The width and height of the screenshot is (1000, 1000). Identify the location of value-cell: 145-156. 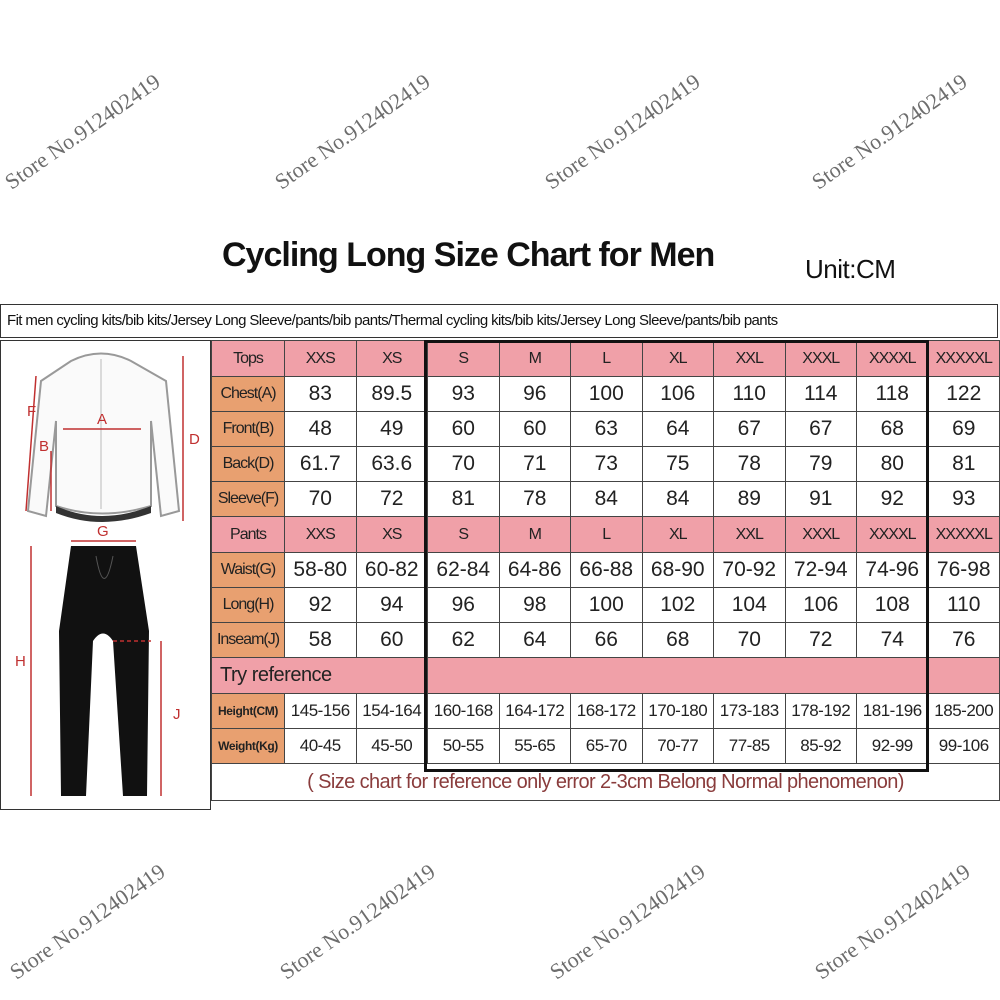
(320, 711).